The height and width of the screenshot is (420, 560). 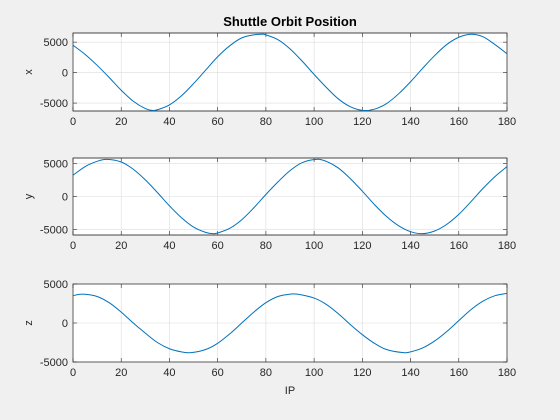 I want to click on chart-title: Shuttle Orbit Position, so click(x=290, y=21).